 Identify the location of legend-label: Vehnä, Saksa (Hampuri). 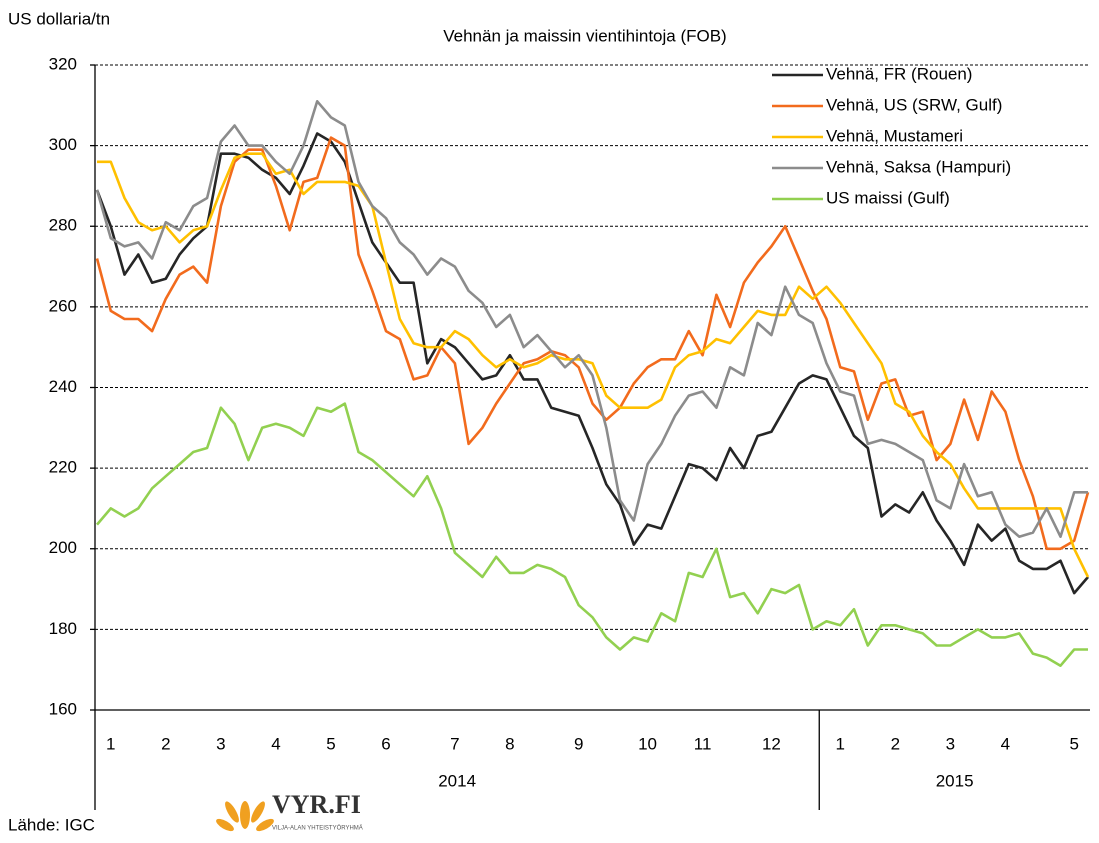
(918, 166).